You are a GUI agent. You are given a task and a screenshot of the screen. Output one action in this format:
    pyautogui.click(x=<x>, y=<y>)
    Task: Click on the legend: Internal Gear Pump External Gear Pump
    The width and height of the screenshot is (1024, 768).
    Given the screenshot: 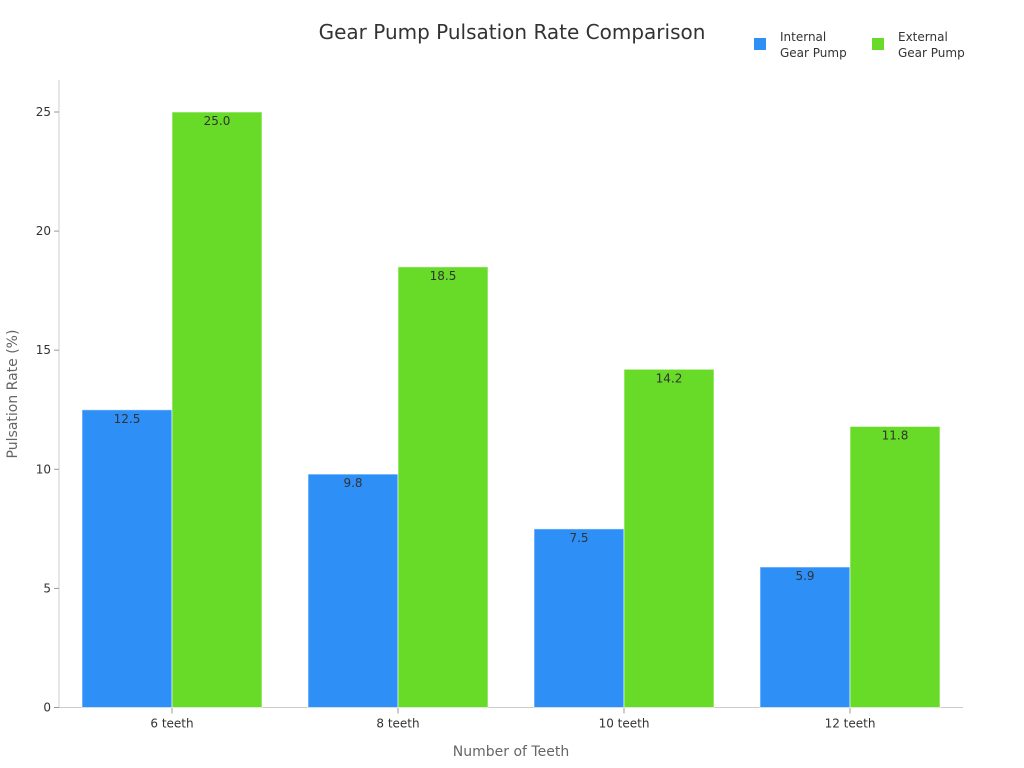 What is the action you would take?
    pyautogui.click(x=862, y=45)
    